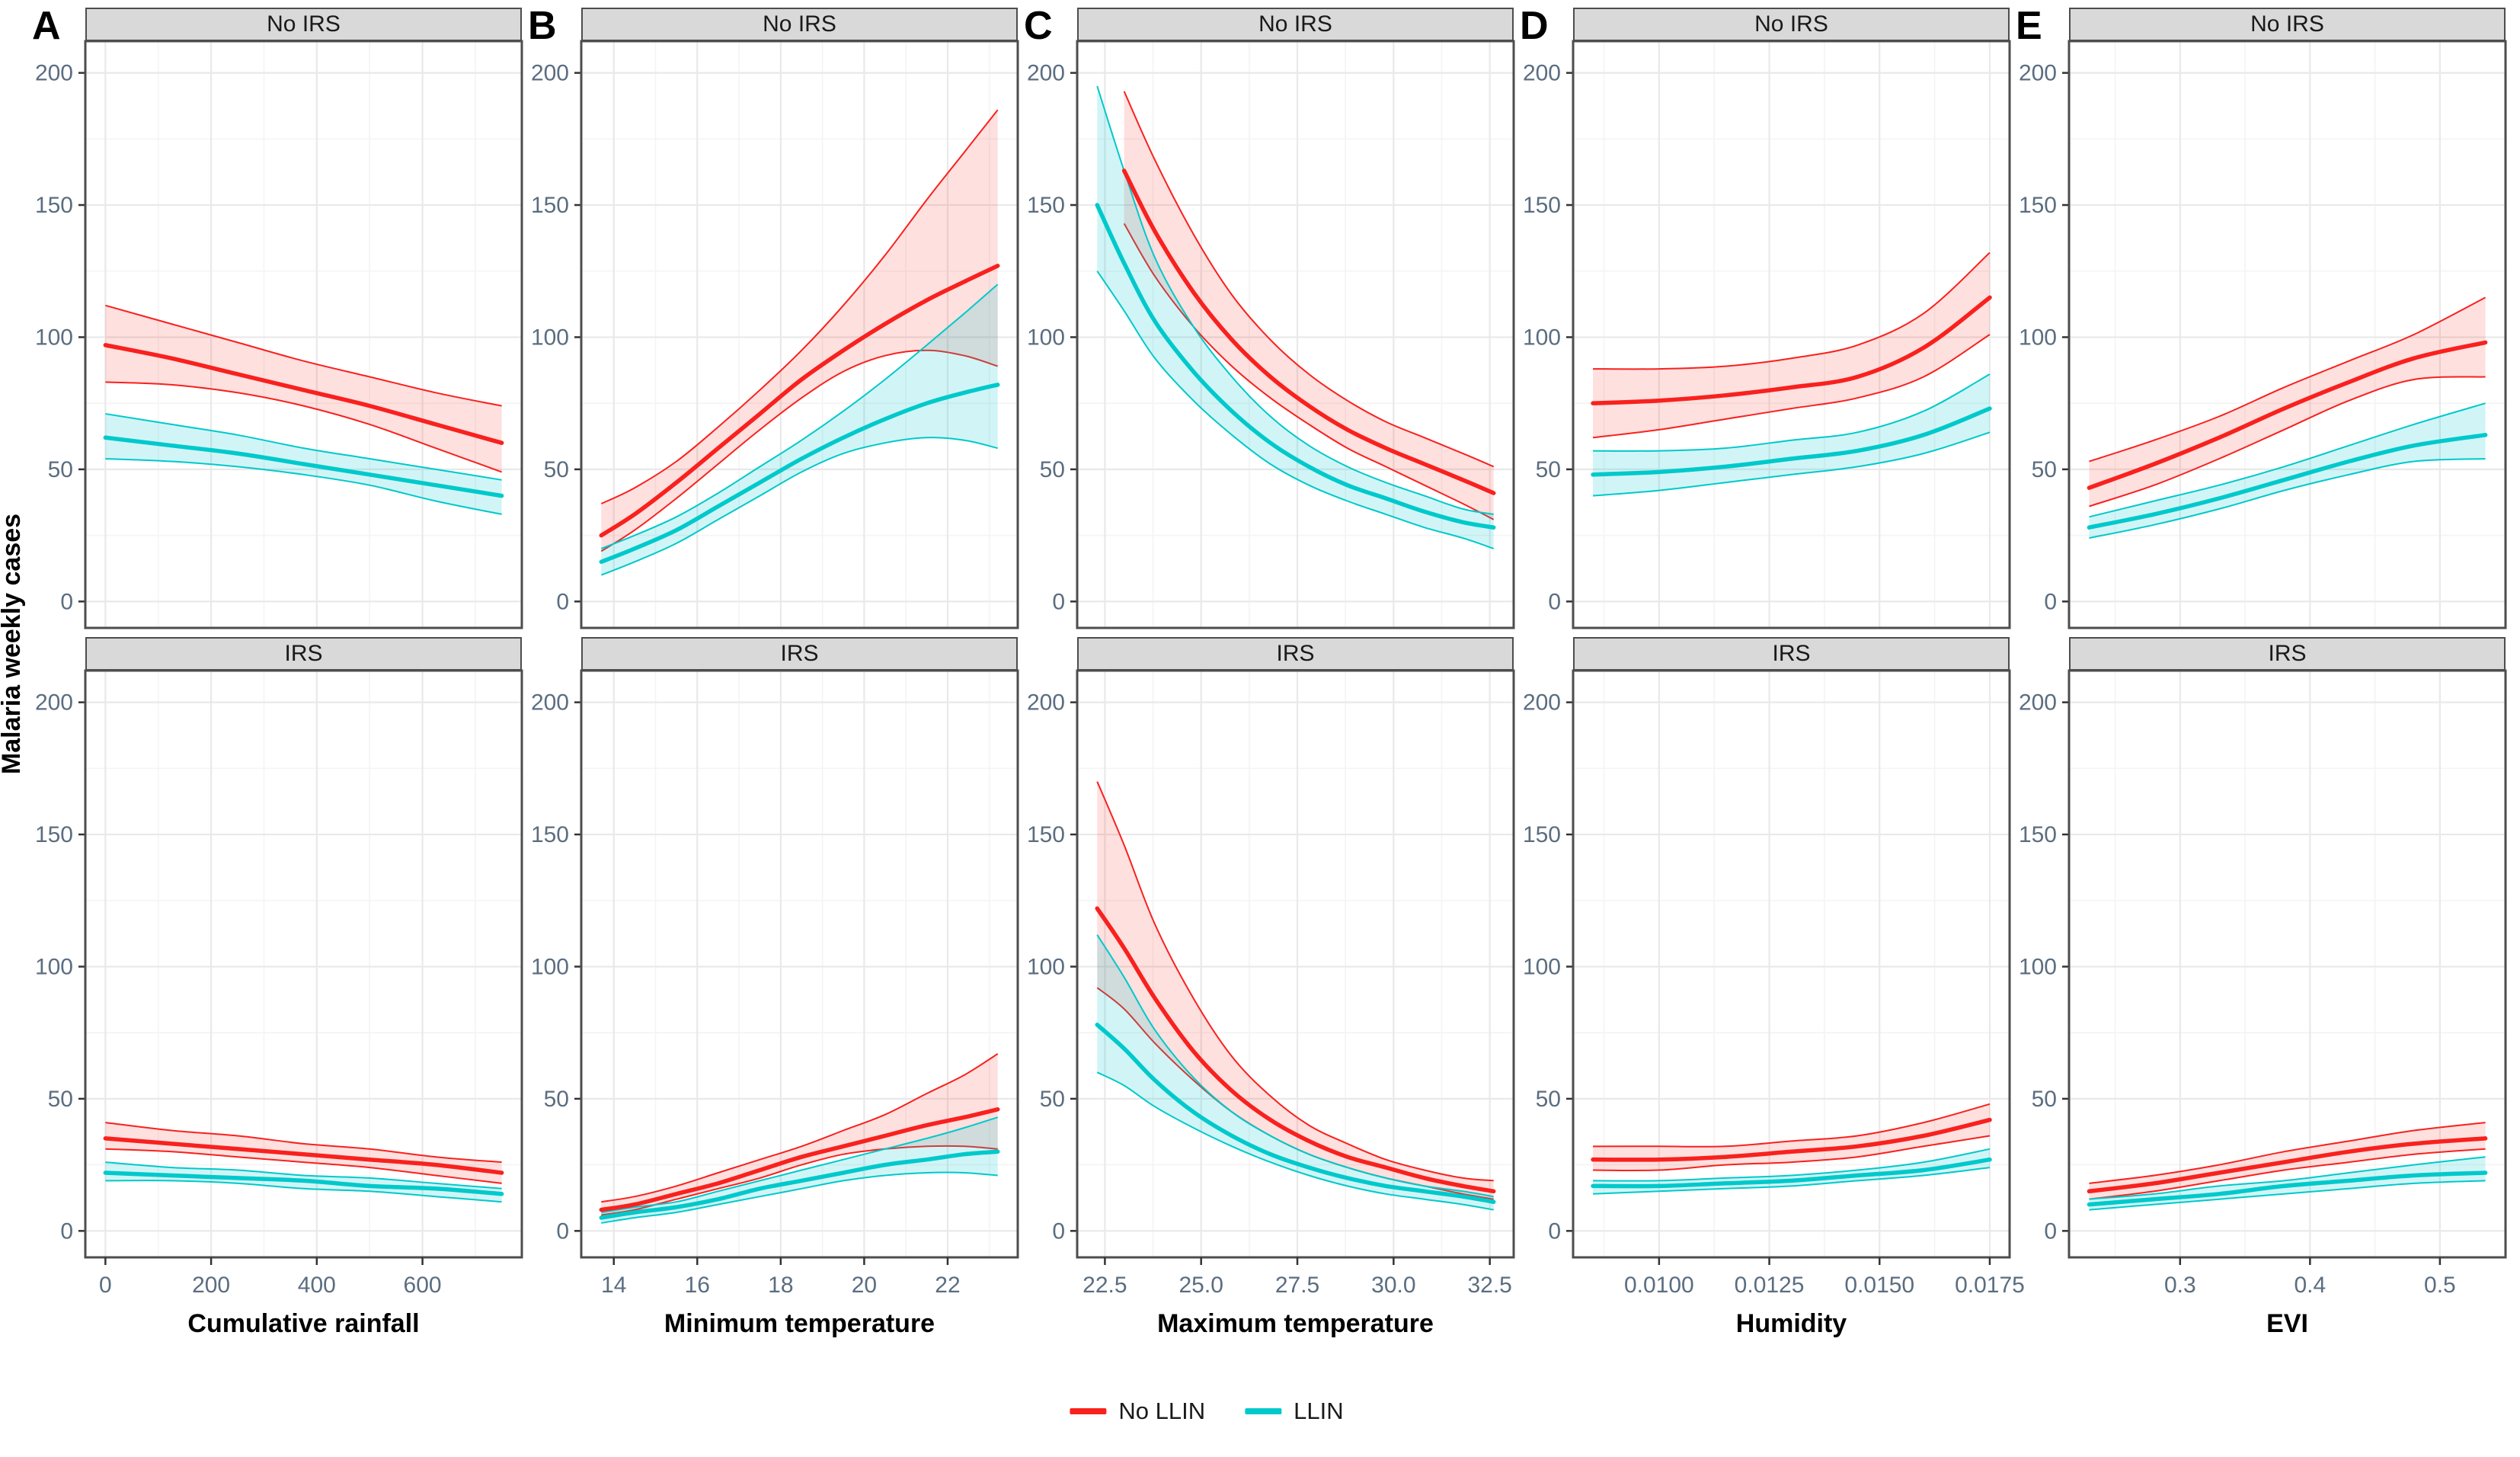  Describe the element at coordinates (279, 964) in the screenshot. I see `panel-A-irs-plot: 0 50 100 150 200` at that location.